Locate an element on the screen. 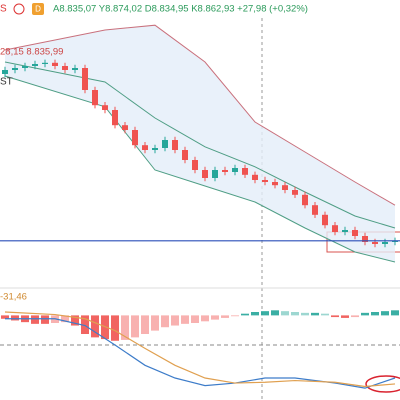  badge-box is located at coordinates (38, 9).